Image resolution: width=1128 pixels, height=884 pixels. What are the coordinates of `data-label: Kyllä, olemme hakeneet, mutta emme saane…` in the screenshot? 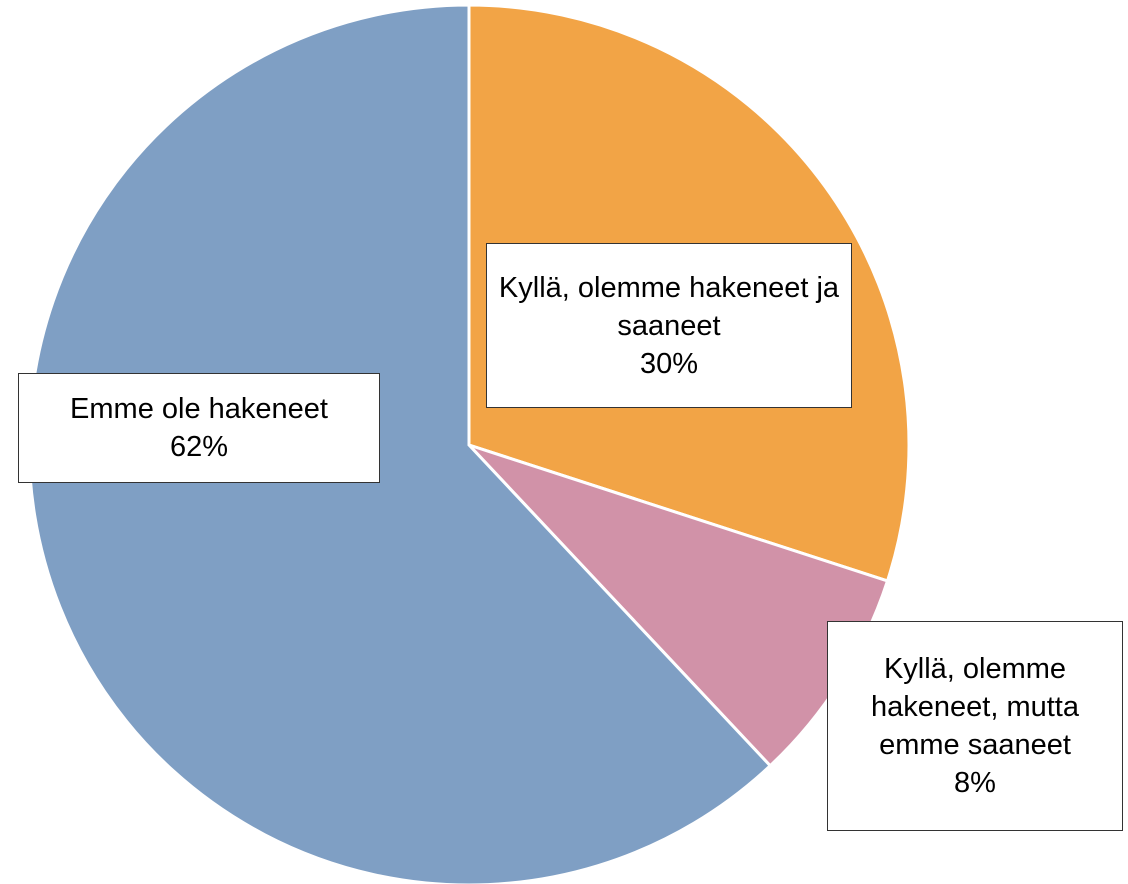 It's located at (975, 726).